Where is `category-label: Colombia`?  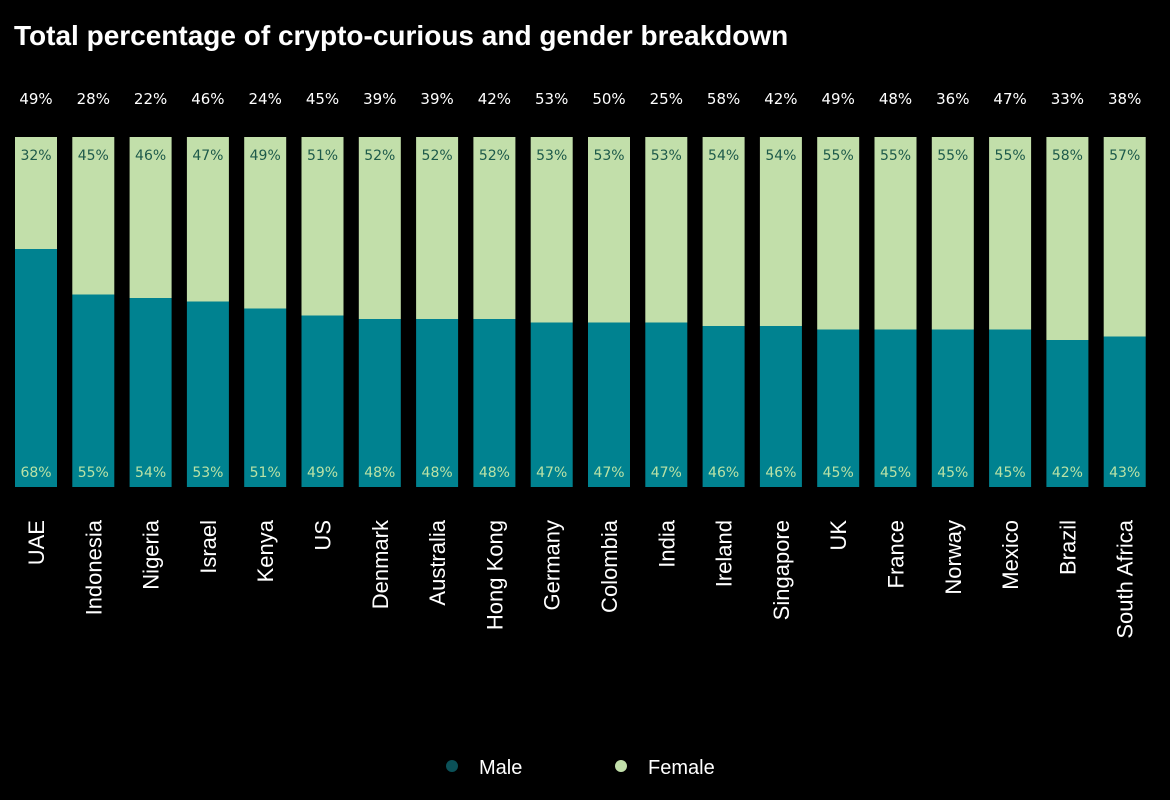 category-label: Colombia is located at coordinates (609, 566).